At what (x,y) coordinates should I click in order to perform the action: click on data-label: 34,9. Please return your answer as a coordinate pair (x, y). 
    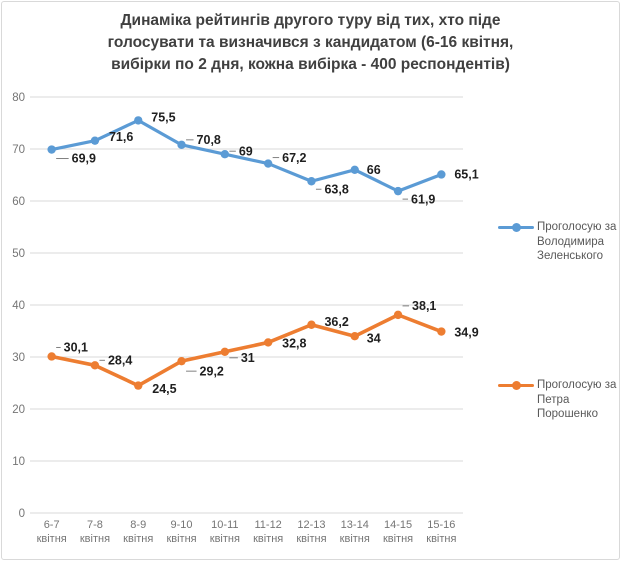
    Looking at the image, I should click on (466, 333).